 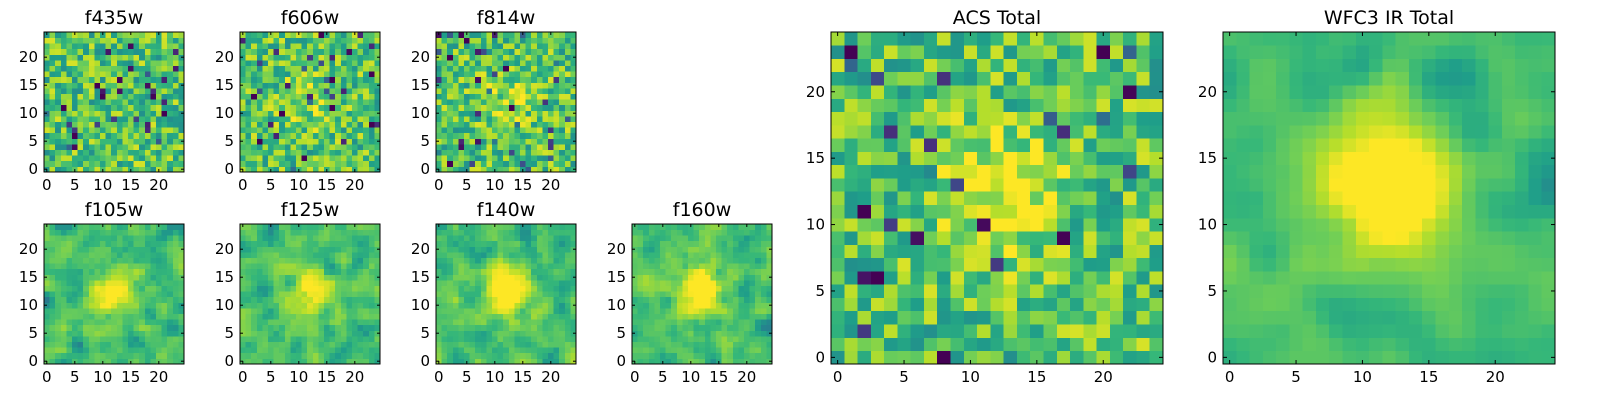 I want to click on y-tick-label: 10, so click(x=28, y=113).